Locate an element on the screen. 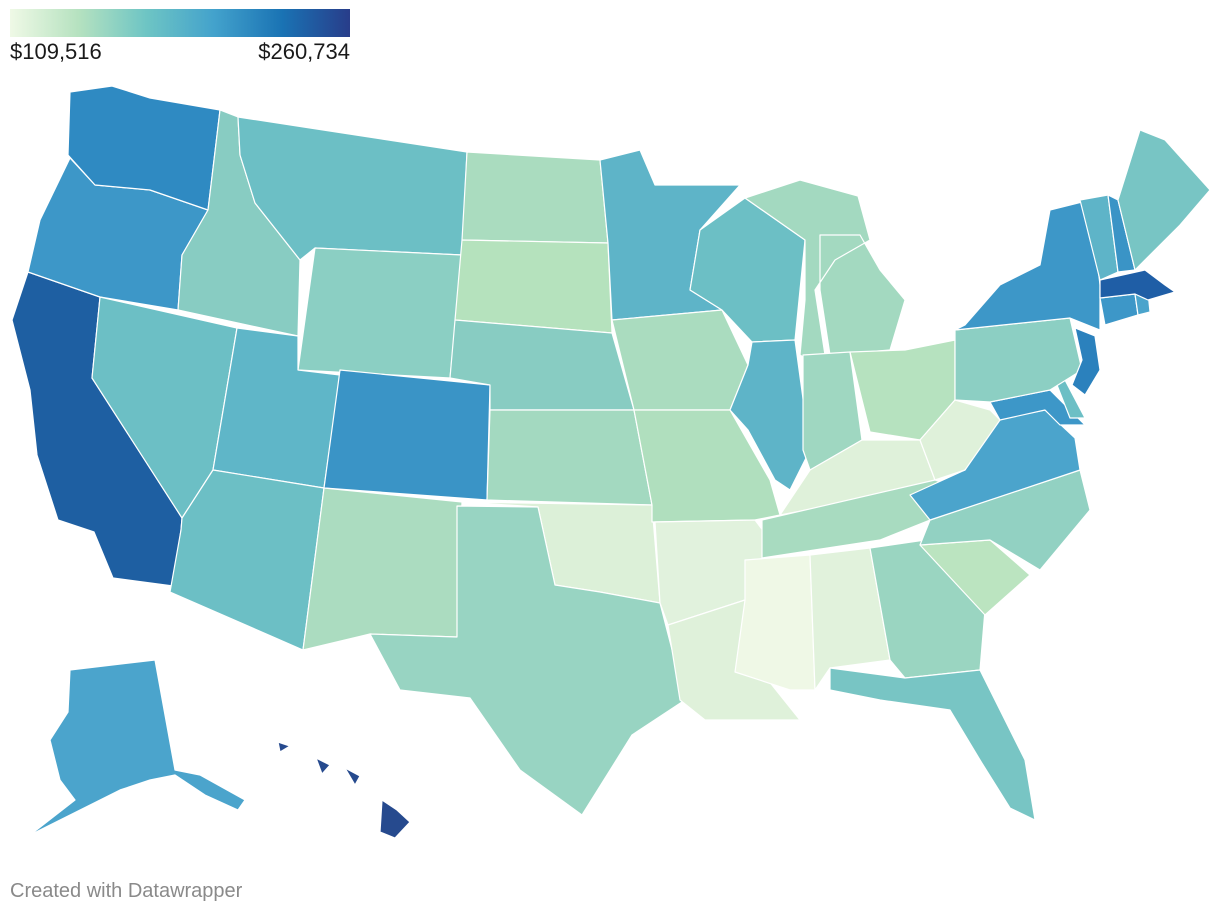 The width and height of the screenshot is (1220, 916). state-nm is located at coordinates (382, 569).